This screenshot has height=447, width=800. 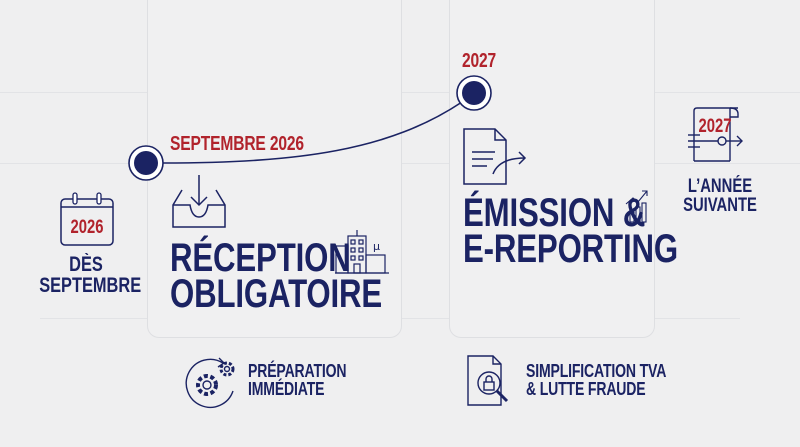 What do you see at coordinates (90, 285) in the screenshot?
I see `left-label-line2: SEPTEMBRE` at bounding box center [90, 285].